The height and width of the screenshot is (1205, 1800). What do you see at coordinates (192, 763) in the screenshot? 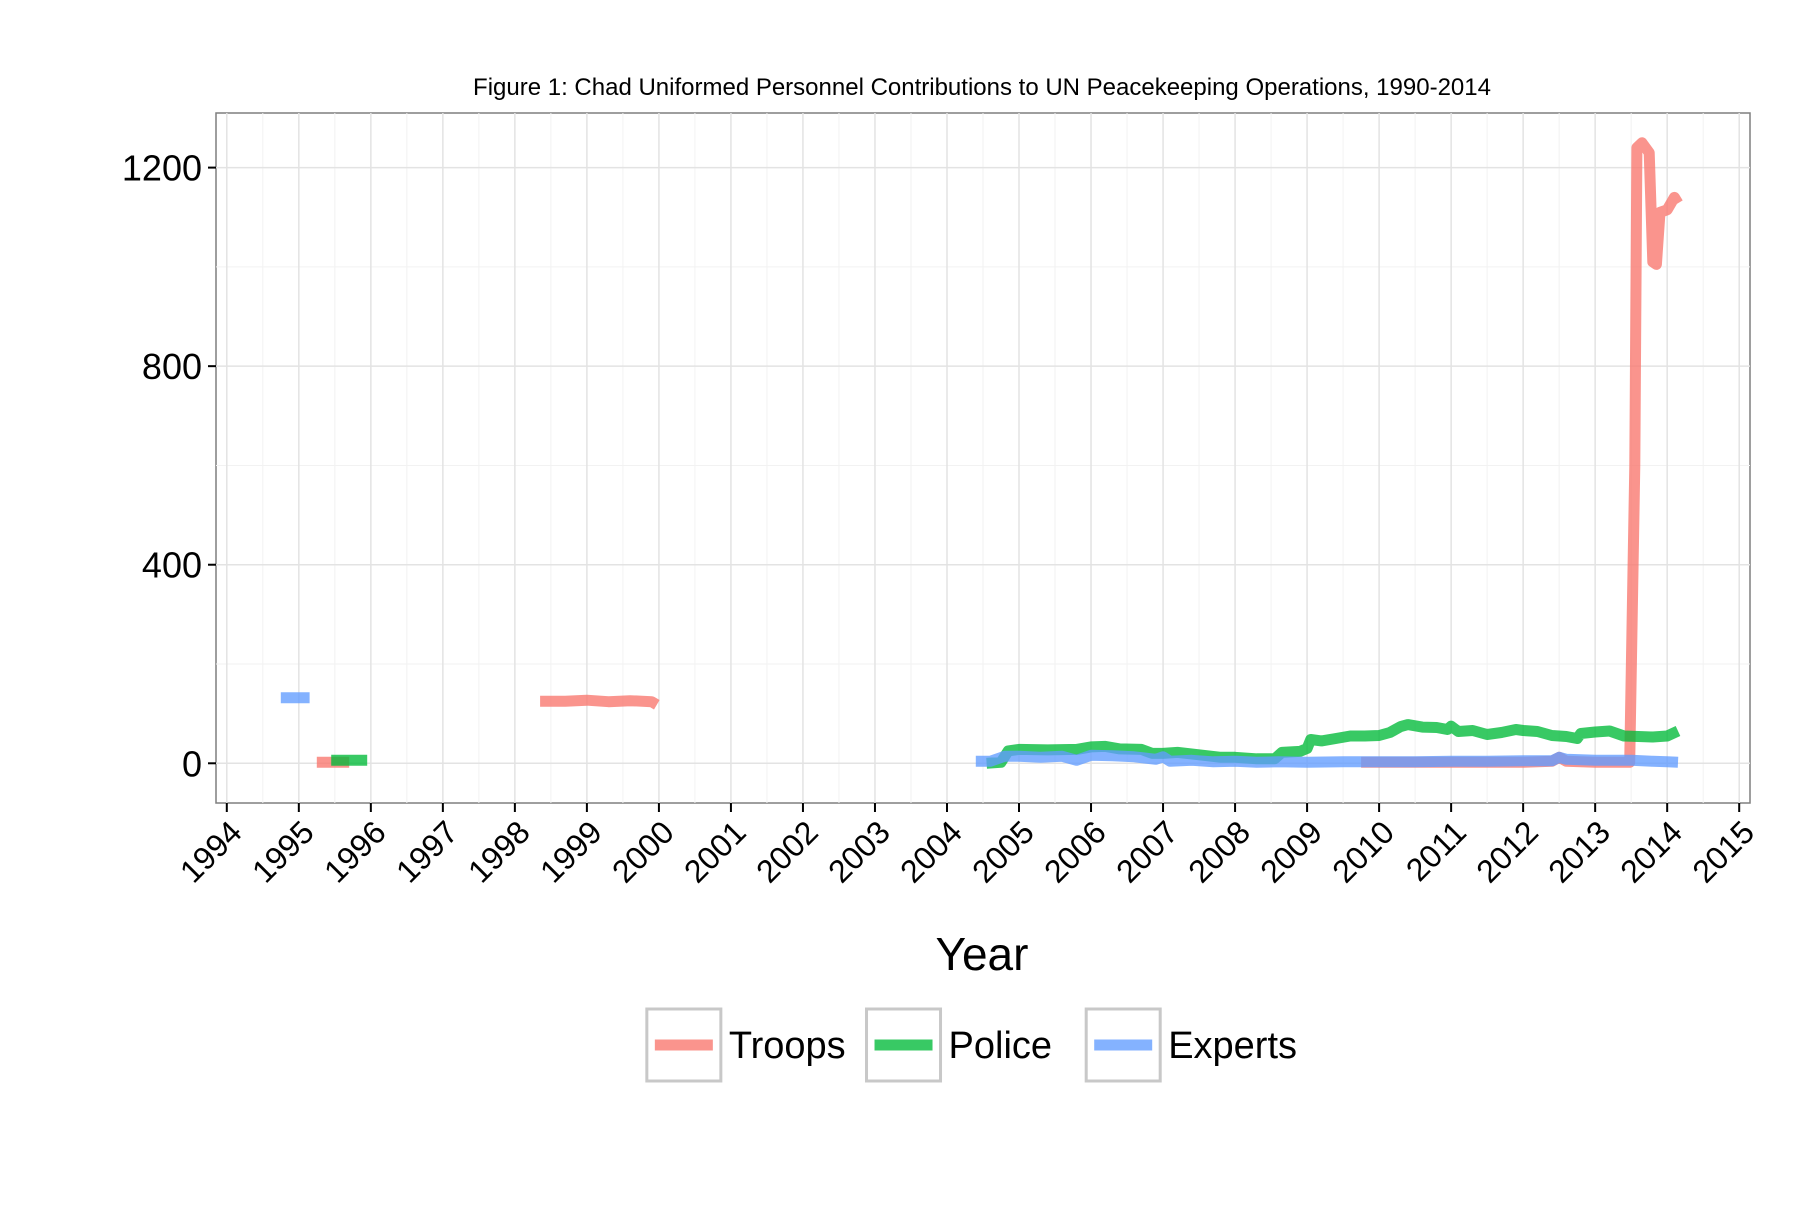
I see `y-tick-label: 0` at bounding box center [192, 763].